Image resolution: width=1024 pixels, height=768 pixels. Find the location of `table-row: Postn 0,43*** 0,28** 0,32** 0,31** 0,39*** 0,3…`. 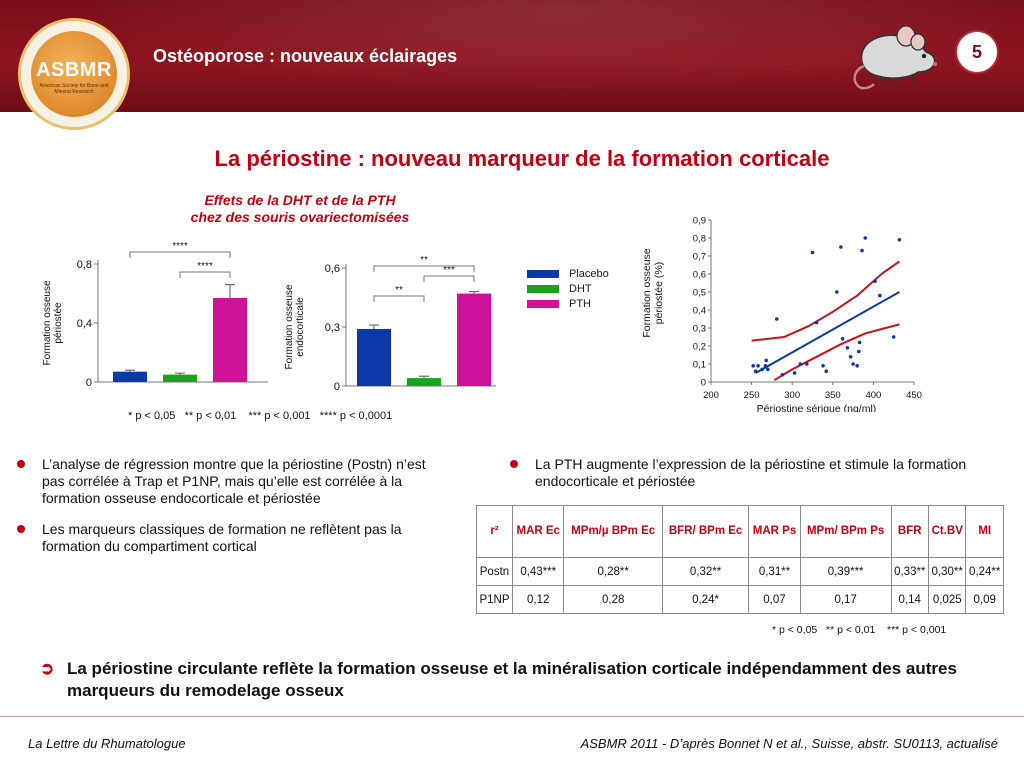

table-row: Postn 0,43*** 0,28** 0,32** 0,31** 0,39*** 0,3… is located at coordinates (740, 571).